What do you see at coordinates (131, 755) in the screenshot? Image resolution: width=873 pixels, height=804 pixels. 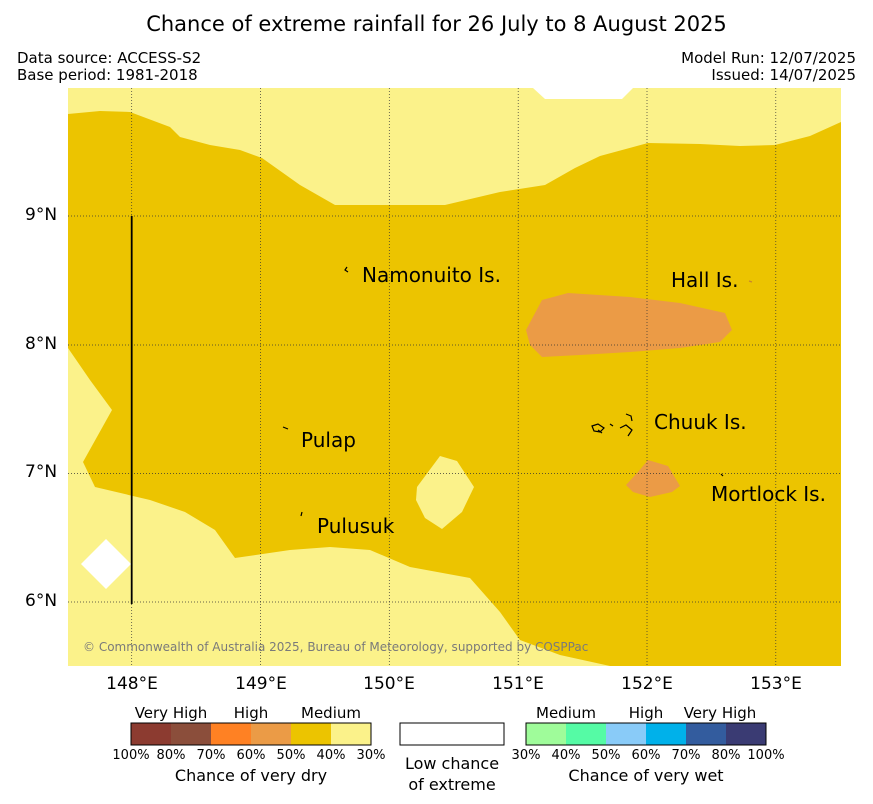 I see `legend-dry-tick: 100%` at bounding box center [131, 755].